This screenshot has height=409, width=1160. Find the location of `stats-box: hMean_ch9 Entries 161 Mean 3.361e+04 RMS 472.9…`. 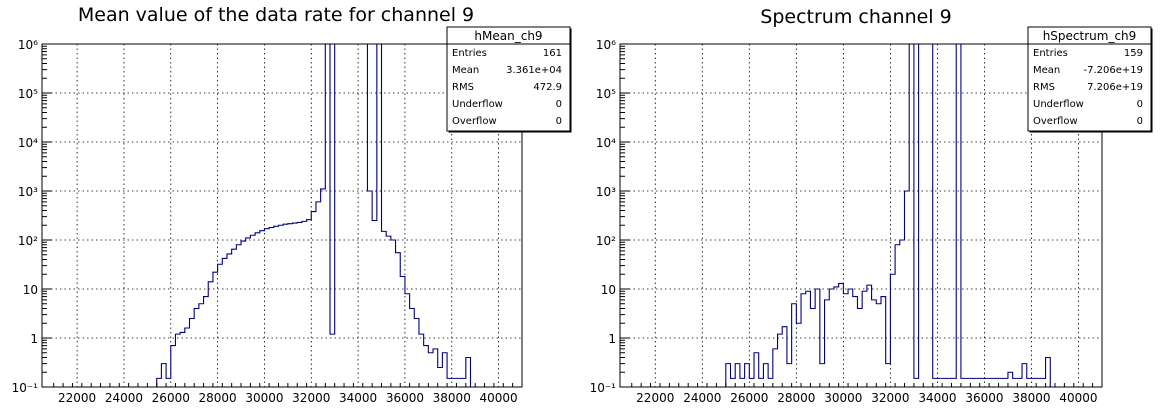

stats-box: hMean_ch9 Entries 161 Mean 3.361e+04 RMS 472.9… is located at coordinates (509, 79).